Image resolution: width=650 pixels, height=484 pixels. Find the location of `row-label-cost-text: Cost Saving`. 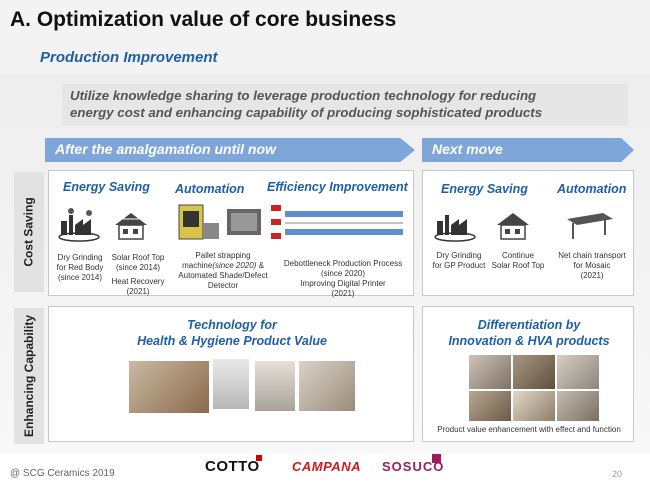

row-label-cost-text: Cost Saving is located at coordinates (29, 232).